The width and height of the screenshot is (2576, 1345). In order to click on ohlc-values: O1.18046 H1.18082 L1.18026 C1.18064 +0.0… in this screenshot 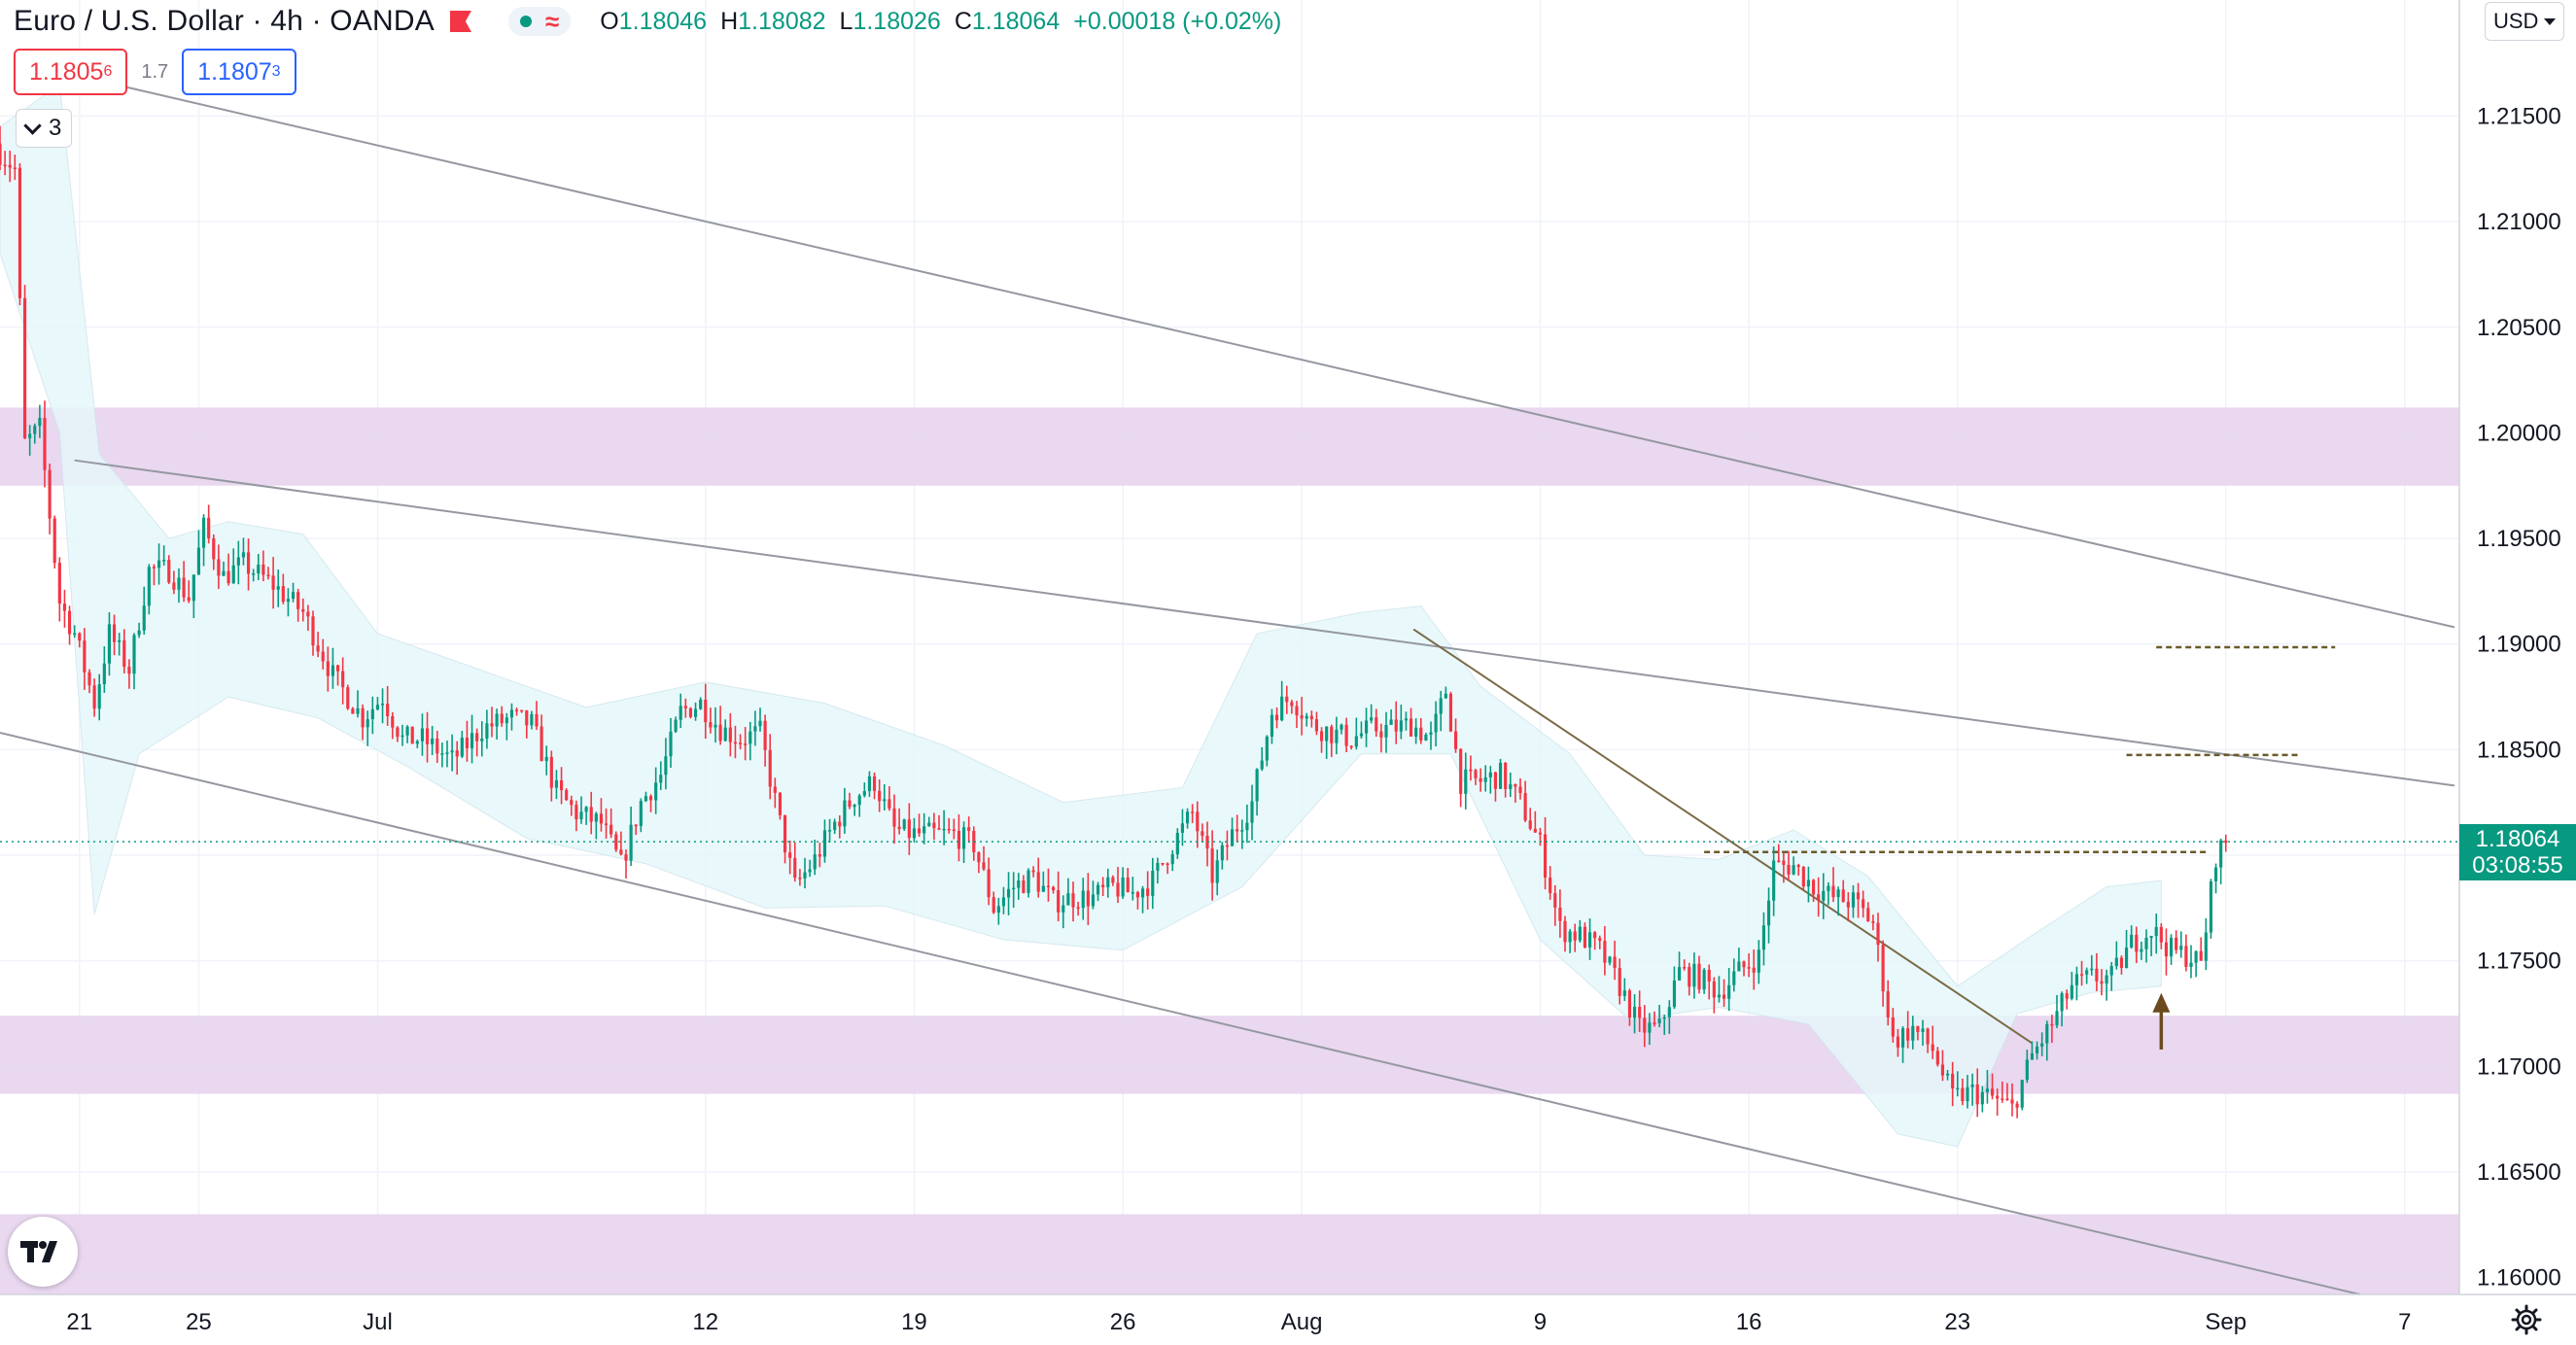, I will do `click(941, 21)`.